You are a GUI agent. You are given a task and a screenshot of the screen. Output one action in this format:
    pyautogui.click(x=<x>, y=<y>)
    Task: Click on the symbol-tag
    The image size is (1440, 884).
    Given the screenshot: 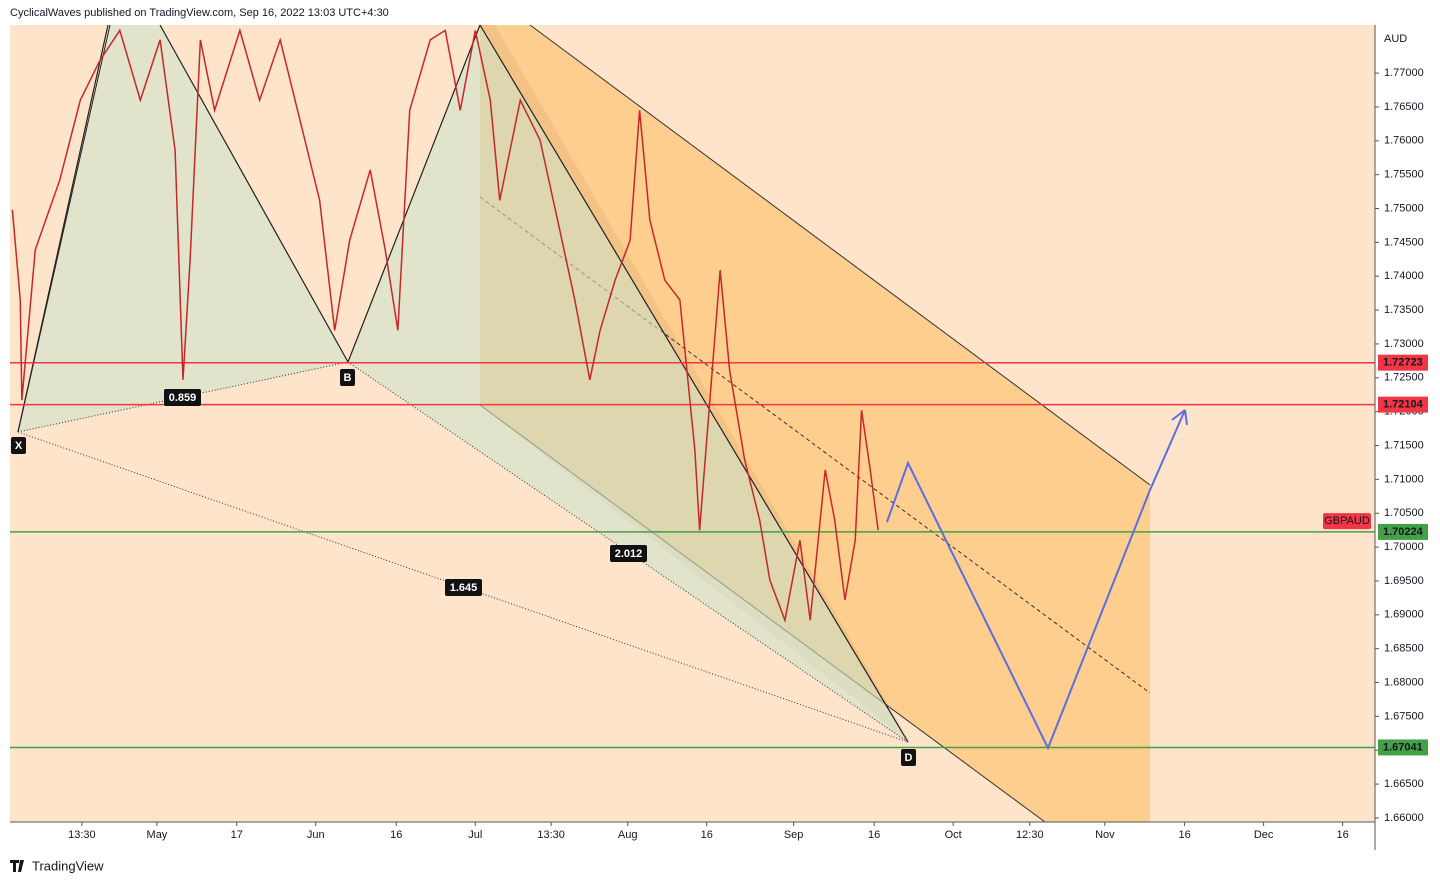 What is the action you would take?
    pyautogui.click(x=1347, y=521)
    